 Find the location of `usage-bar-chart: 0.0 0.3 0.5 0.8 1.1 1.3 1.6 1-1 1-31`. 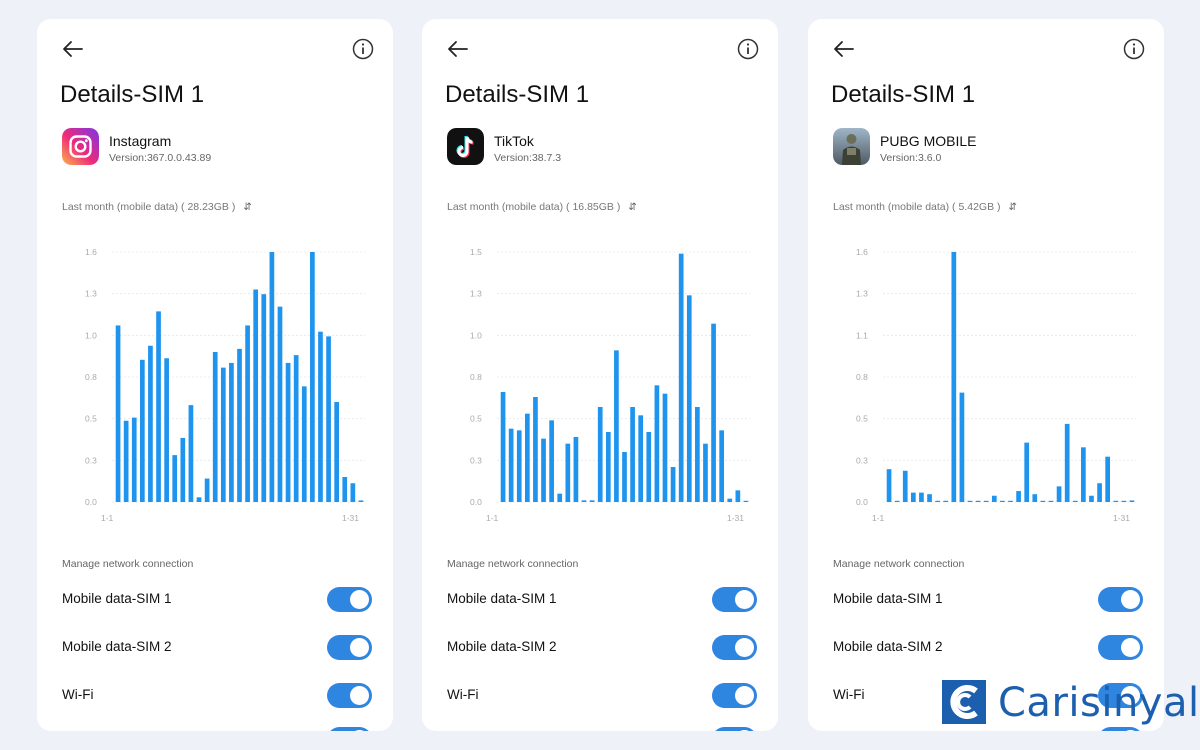

usage-bar-chart: 0.0 0.3 0.5 0.8 1.1 1.3 1.6 1-1 1-31 is located at coordinates (996, 385).